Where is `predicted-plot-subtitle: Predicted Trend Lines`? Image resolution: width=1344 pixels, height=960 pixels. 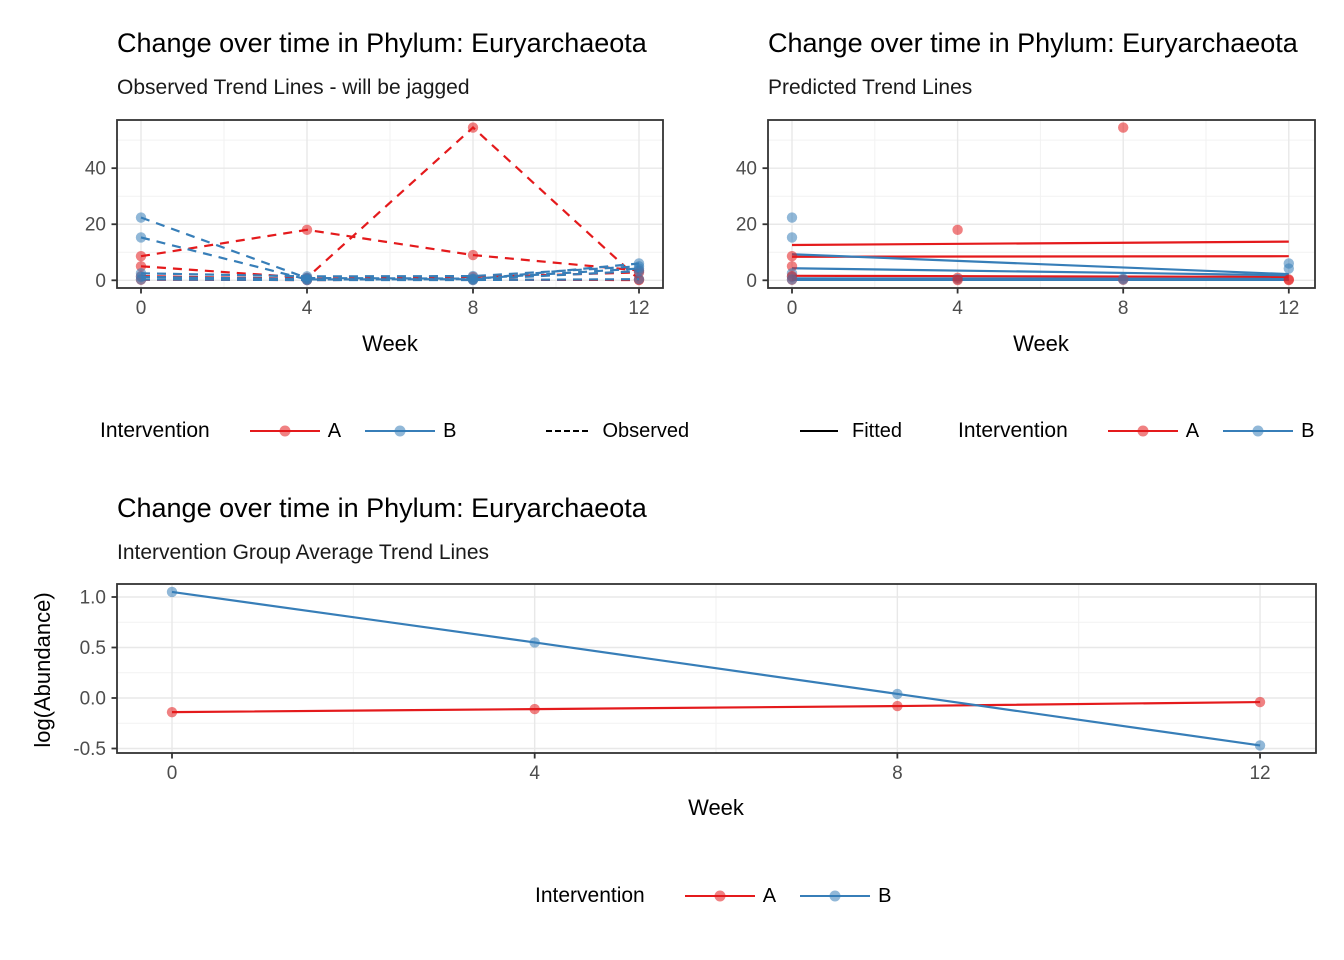
predicted-plot-subtitle: Predicted Trend Lines is located at coordinates (870, 87).